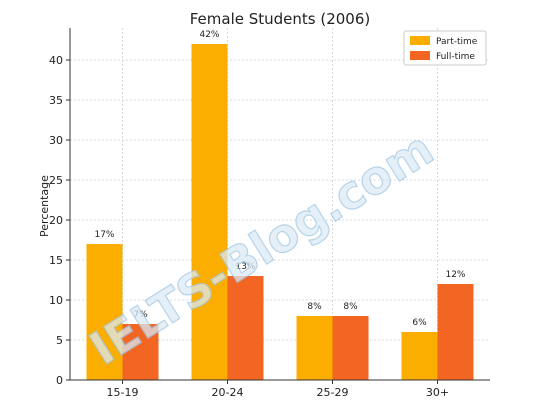  What do you see at coordinates (419, 356) in the screenshot?
I see `bar-part-time-30+` at bounding box center [419, 356].